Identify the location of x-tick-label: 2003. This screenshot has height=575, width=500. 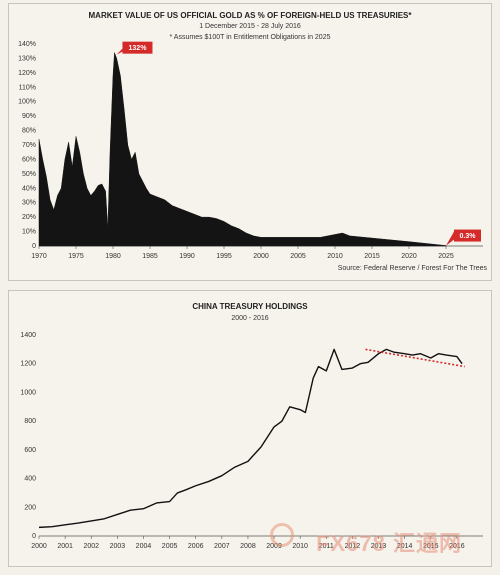
(118, 546).